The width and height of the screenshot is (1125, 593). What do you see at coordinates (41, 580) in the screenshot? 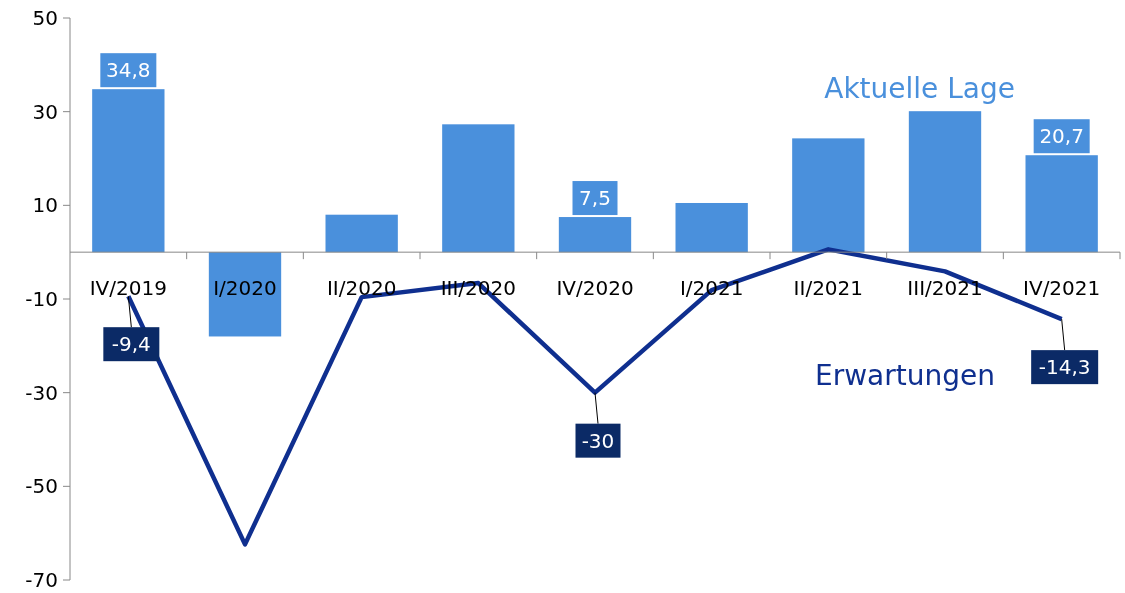
I see `y-tick-label: -70` at bounding box center [41, 580].